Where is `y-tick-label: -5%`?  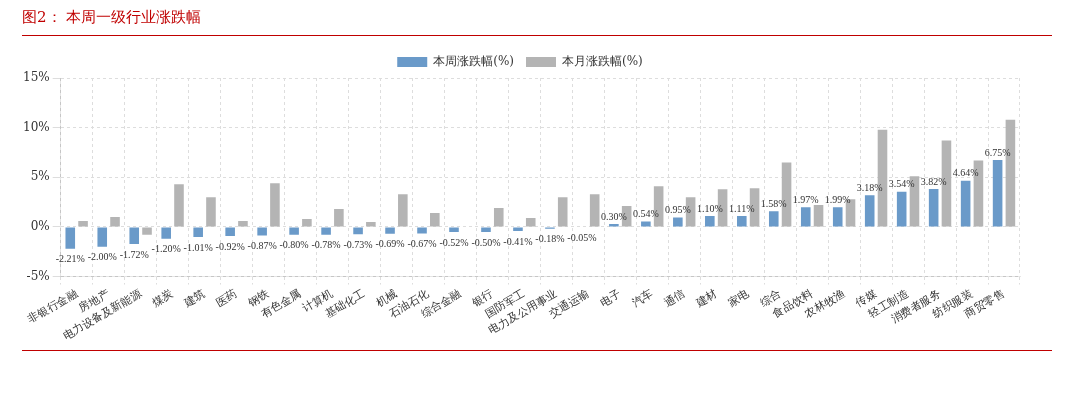
y-tick-label: -5% is located at coordinates (38, 275).